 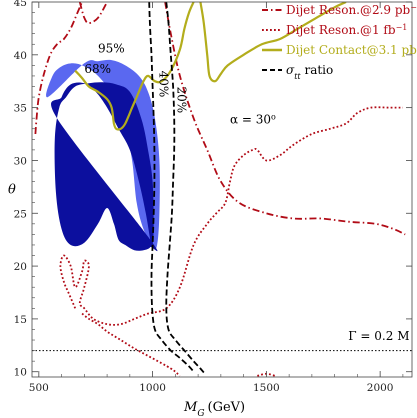 What do you see at coordinates (309, 72) in the screenshot?
I see `legend-label-sigma-ratio: σtt ratio` at bounding box center [309, 72].